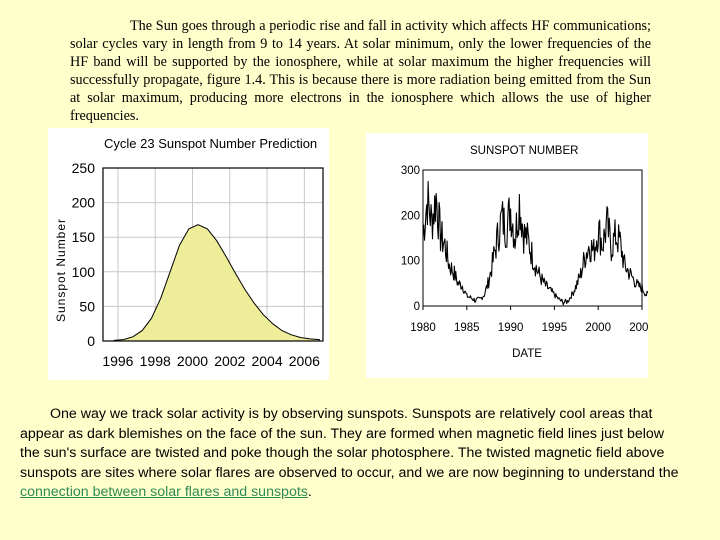 The height and width of the screenshot is (540, 720). I want to click on prediction-chart-title: Cycle 23 Sunspot Number Prediction, so click(210, 143).